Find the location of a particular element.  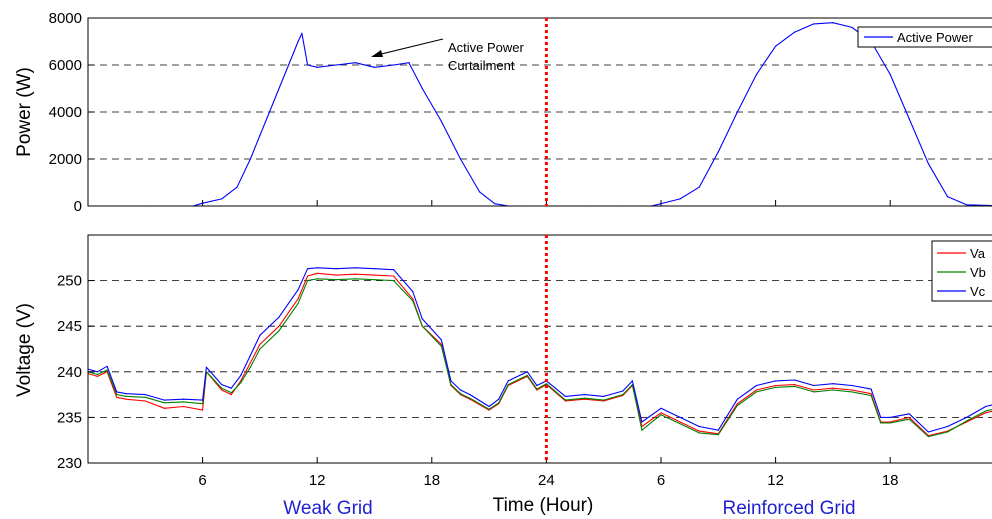

voltage-y-axis-label: Voltage (V) is located at coordinates (24, 350).